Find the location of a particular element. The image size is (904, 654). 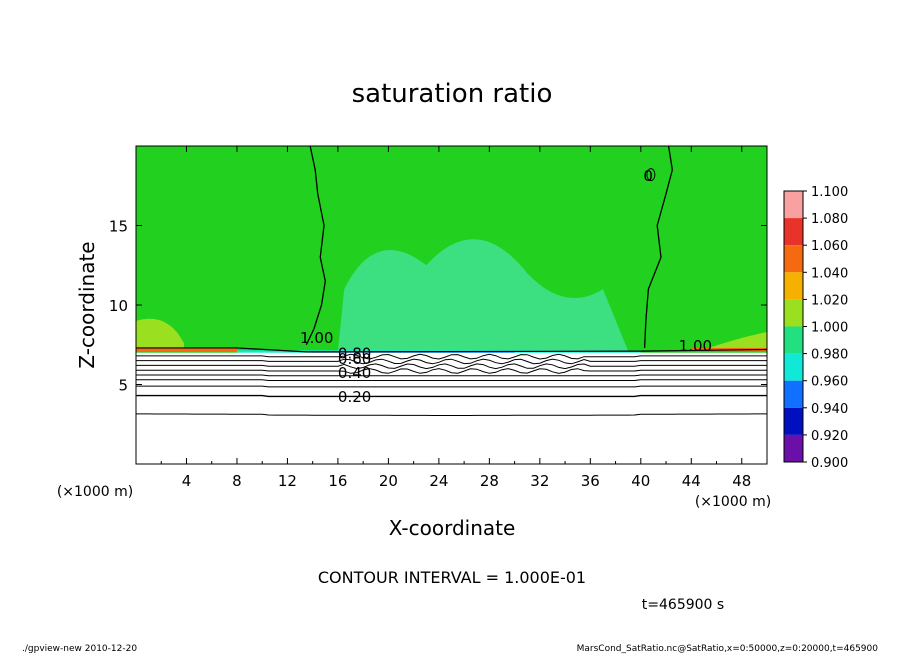

x-axis-label: X-coordinate is located at coordinates (452, 528).